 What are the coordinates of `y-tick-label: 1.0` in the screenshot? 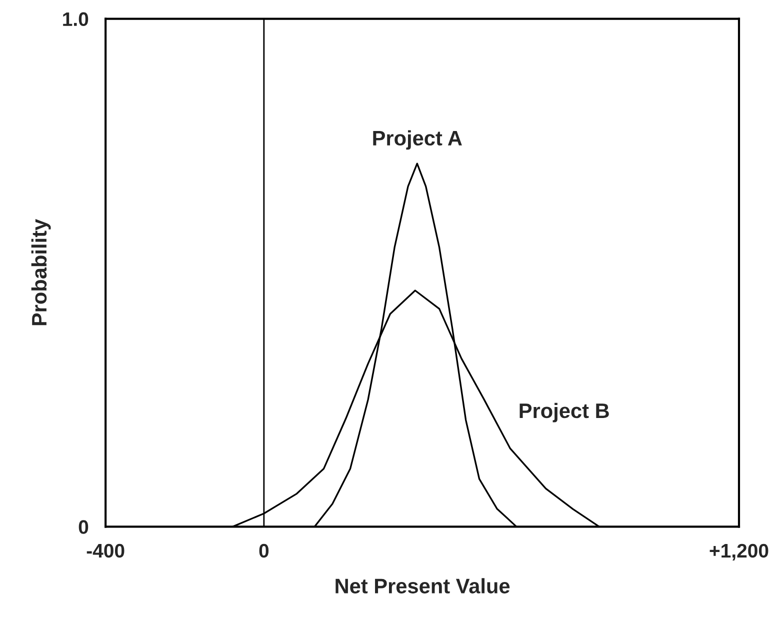 It's located at (75, 19).